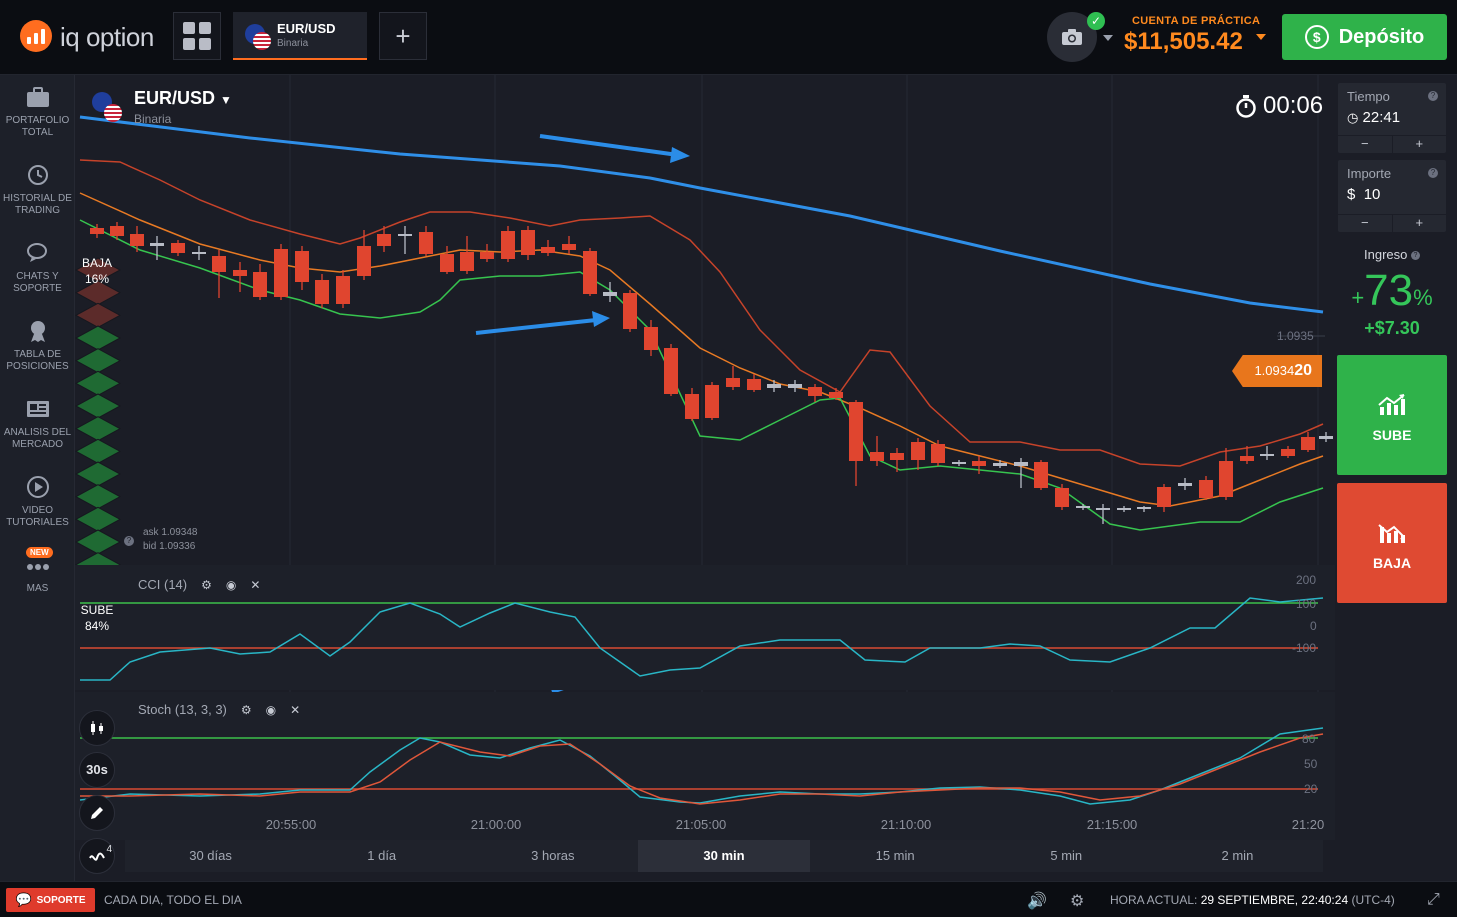 Image resolution: width=1457 pixels, height=917 pixels. I want to click on ask-bid-info: ask 1.09348 bid 1.09336, so click(170, 540).